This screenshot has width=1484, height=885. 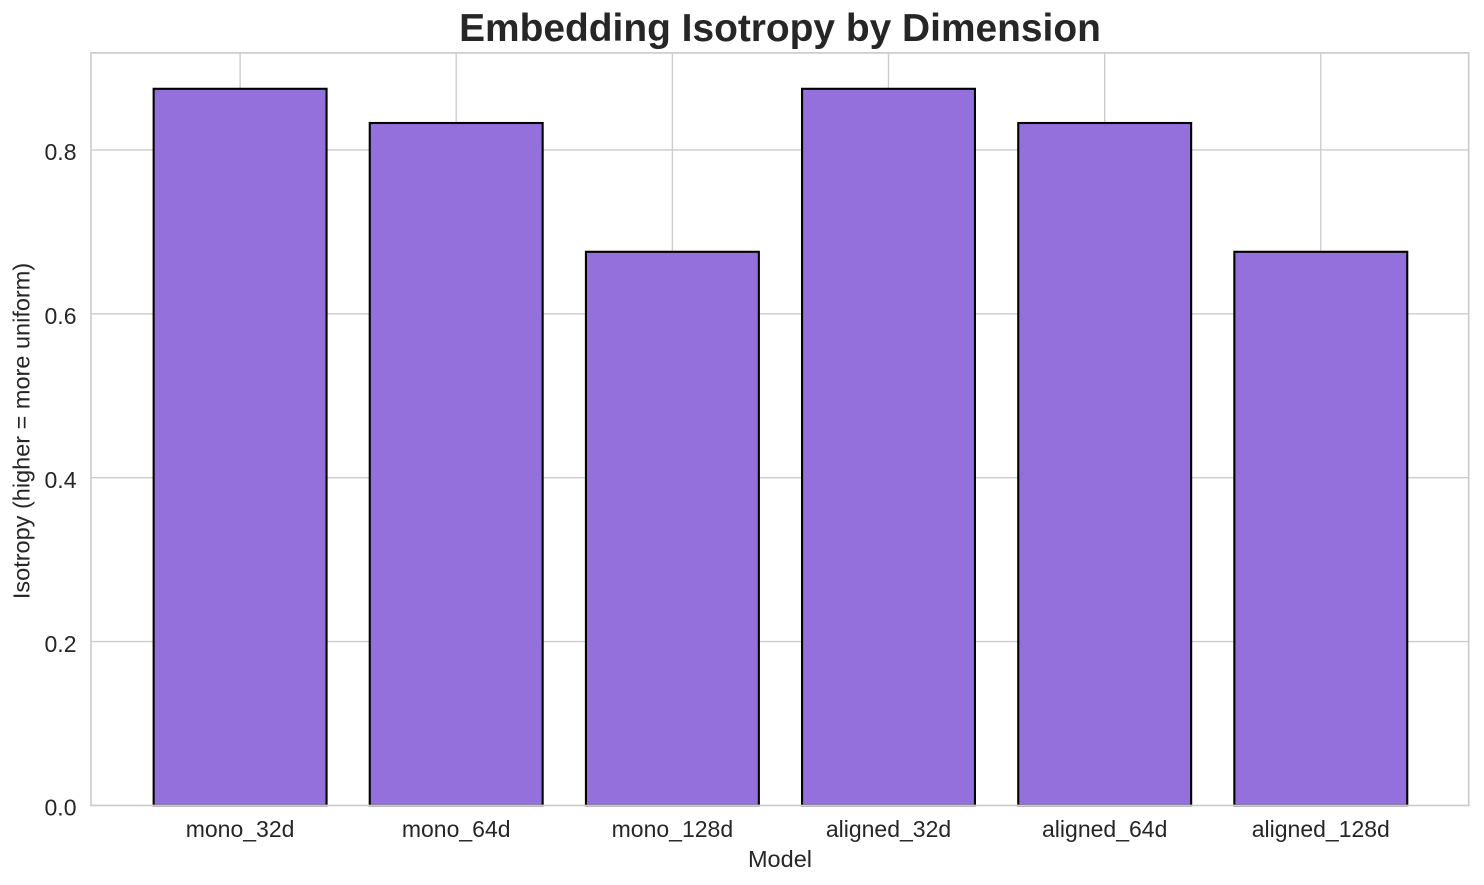 What do you see at coordinates (61, 644) in the screenshot?
I see `svg-text: 0.2` at bounding box center [61, 644].